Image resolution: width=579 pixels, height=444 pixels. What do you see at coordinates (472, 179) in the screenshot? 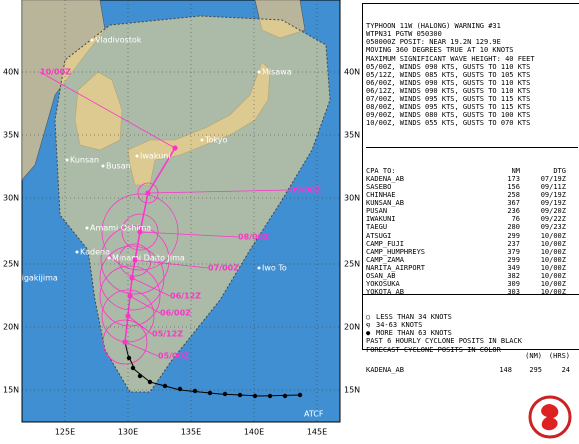
I see `cpa-row: KADENA_AB 173 07/19Z` at bounding box center [472, 179].